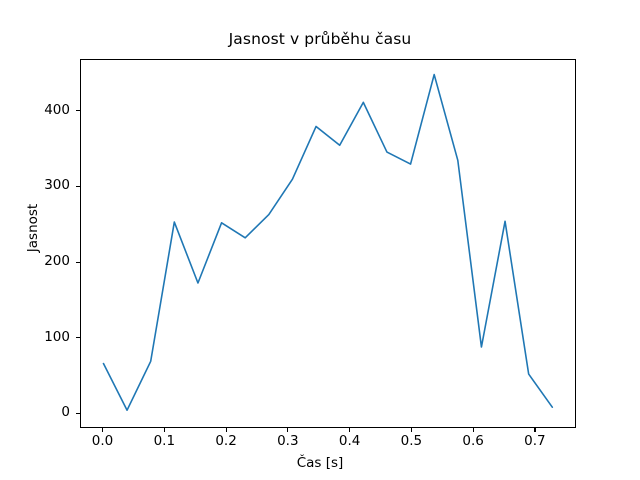 The height and width of the screenshot is (480, 640). What do you see at coordinates (57, 185) in the screenshot?
I see `y-tick-label: 300` at bounding box center [57, 185].